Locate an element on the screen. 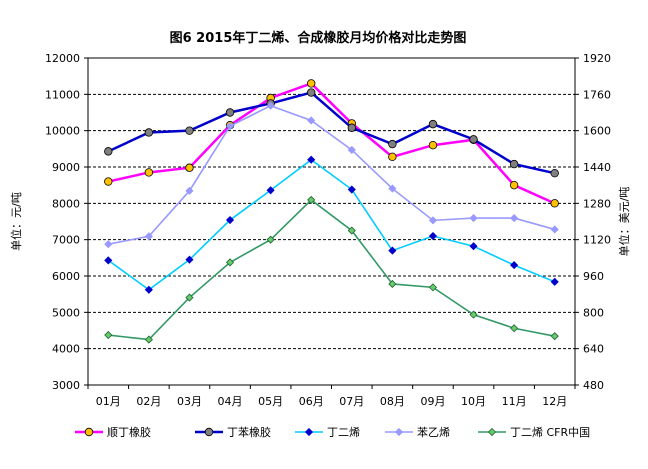  y2-tick-label: 1920 is located at coordinates (597, 58).